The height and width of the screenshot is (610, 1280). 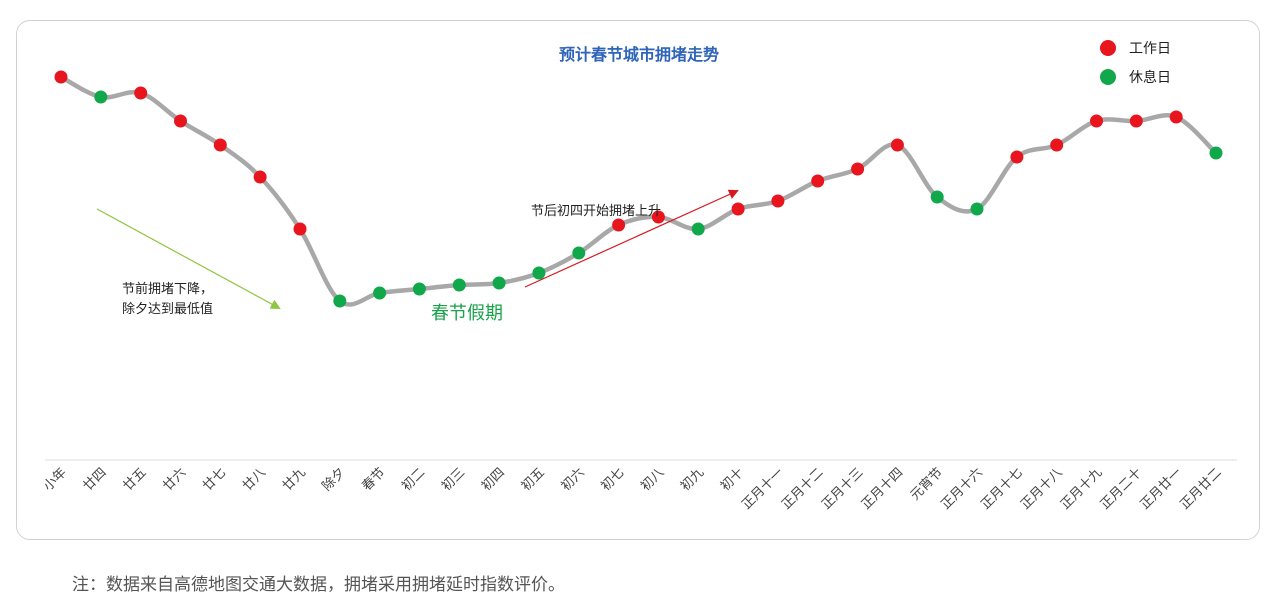 What do you see at coordinates (174, 479) in the screenshot?
I see `x-tick-label: 廿六` at bounding box center [174, 479].